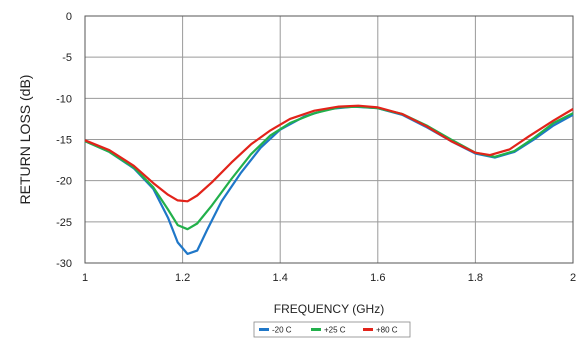 This screenshot has height=339, width=587. Describe the element at coordinates (335, 330) in the screenshot. I see `legend-label: +25 C` at that location.